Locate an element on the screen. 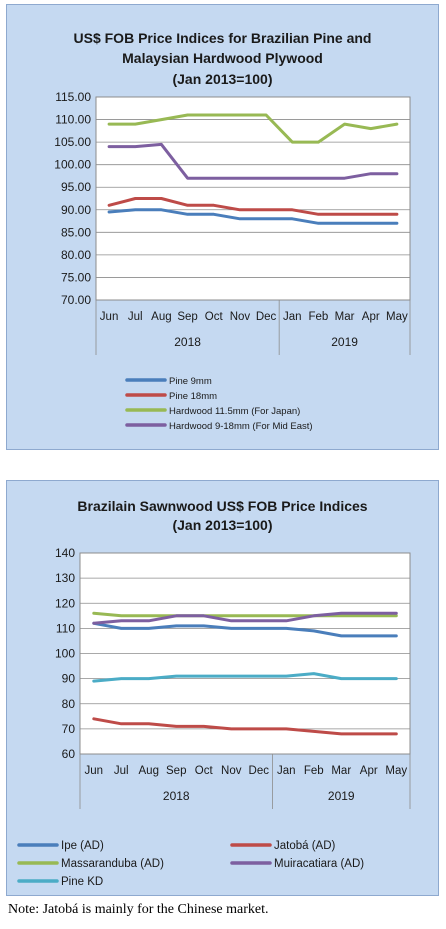 This screenshot has width=446, height=929. chart1-legend-label: Hardwood 9-18mm (For Mid East) is located at coordinates (241, 426).